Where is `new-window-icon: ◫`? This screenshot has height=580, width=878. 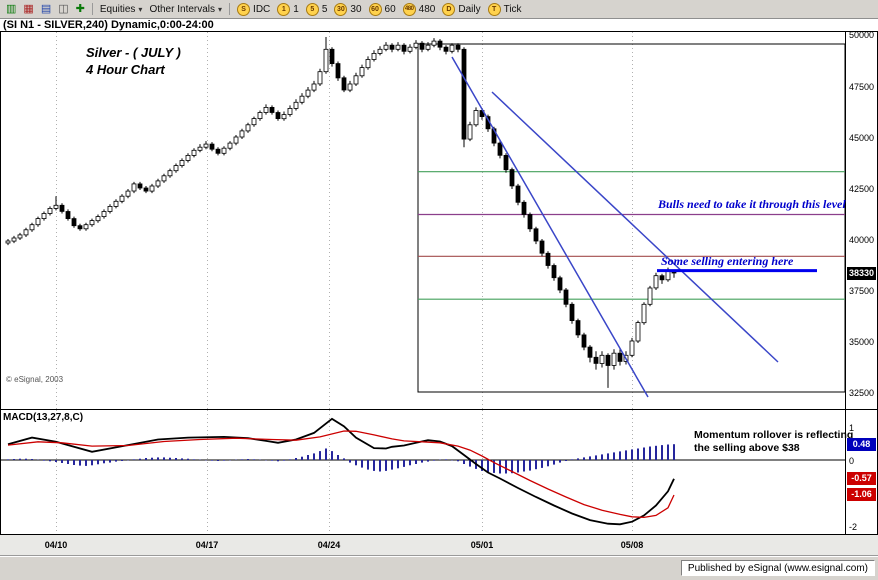
new-window-icon: ◫ is located at coordinates (63, 8).